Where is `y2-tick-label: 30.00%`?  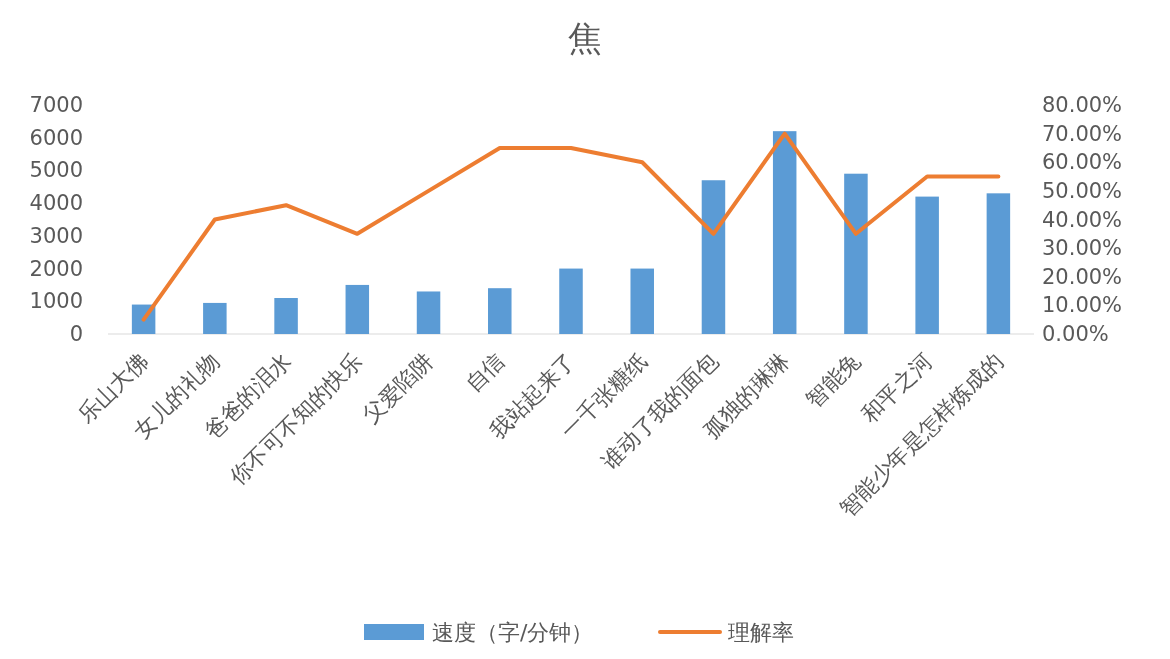 y2-tick-label: 30.00% is located at coordinates (1082, 248).